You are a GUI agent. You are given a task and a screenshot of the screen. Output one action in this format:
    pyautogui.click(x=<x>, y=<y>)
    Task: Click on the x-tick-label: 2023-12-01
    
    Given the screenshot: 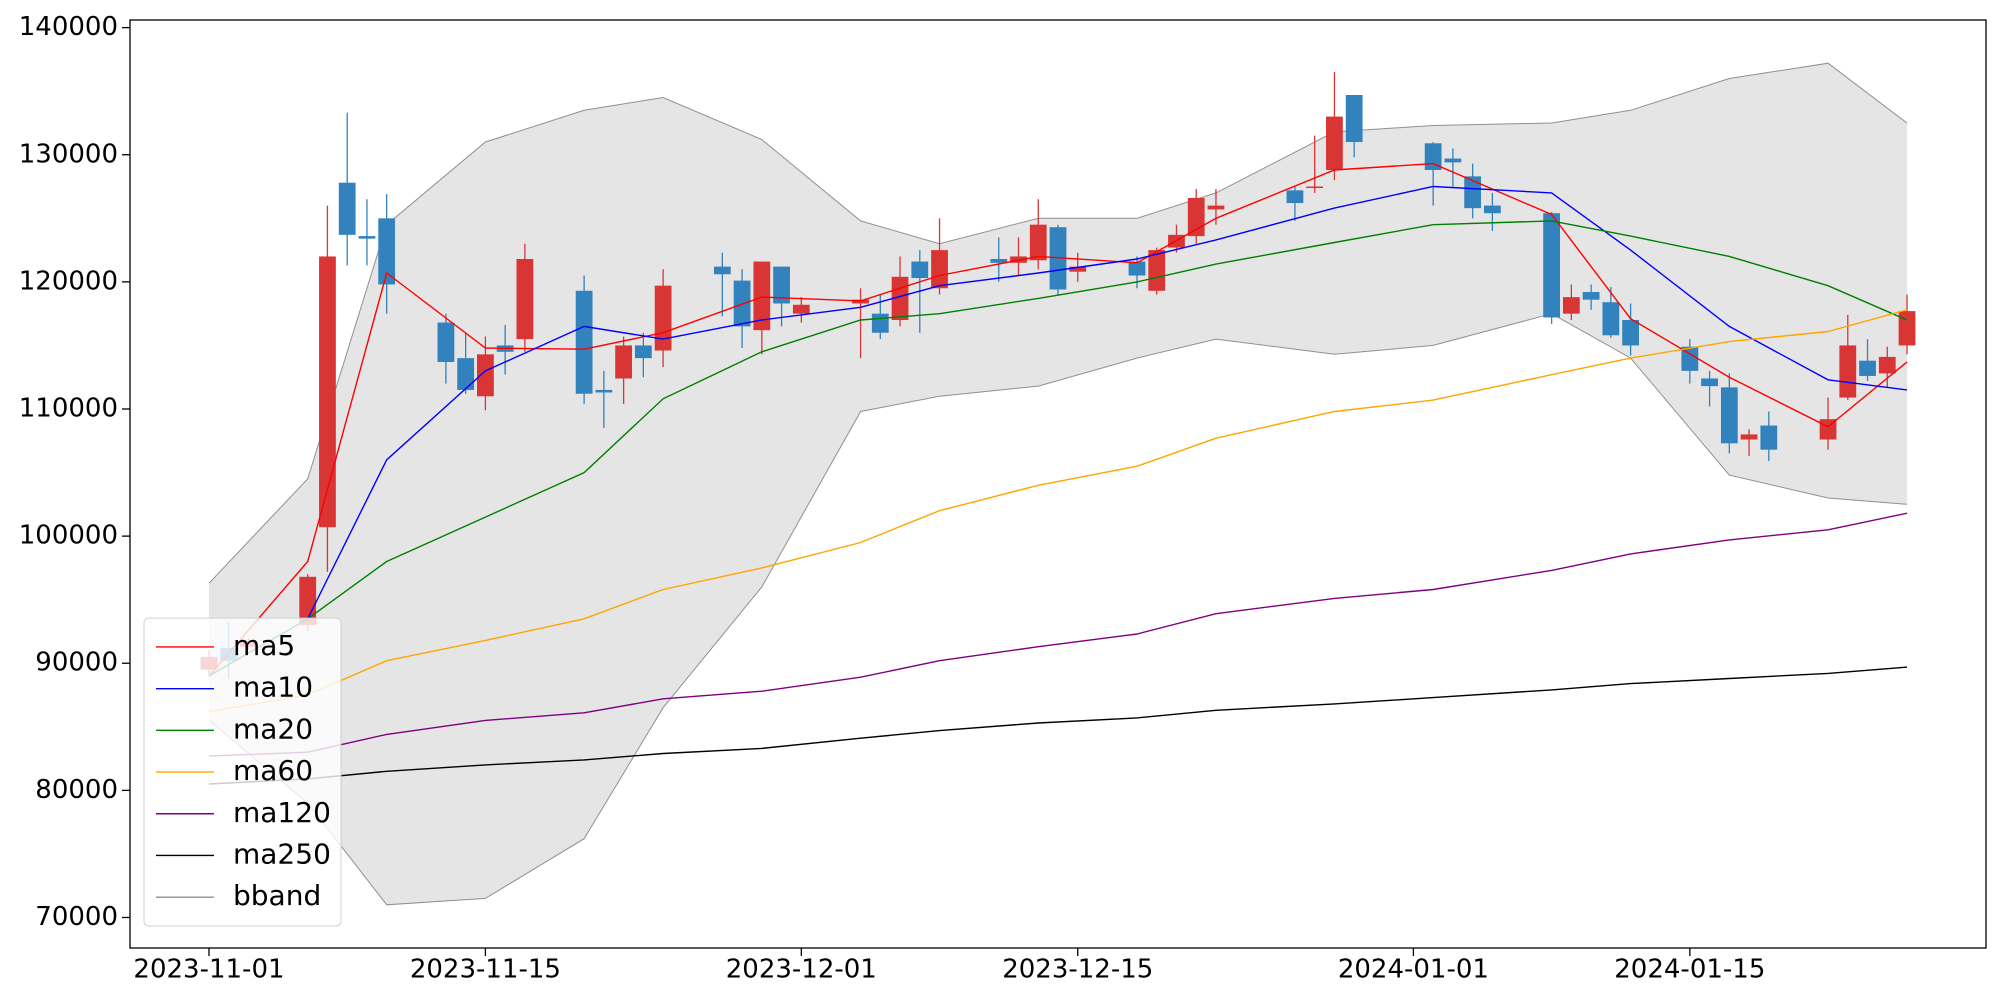 What is the action you would take?
    pyautogui.click(x=801, y=970)
    